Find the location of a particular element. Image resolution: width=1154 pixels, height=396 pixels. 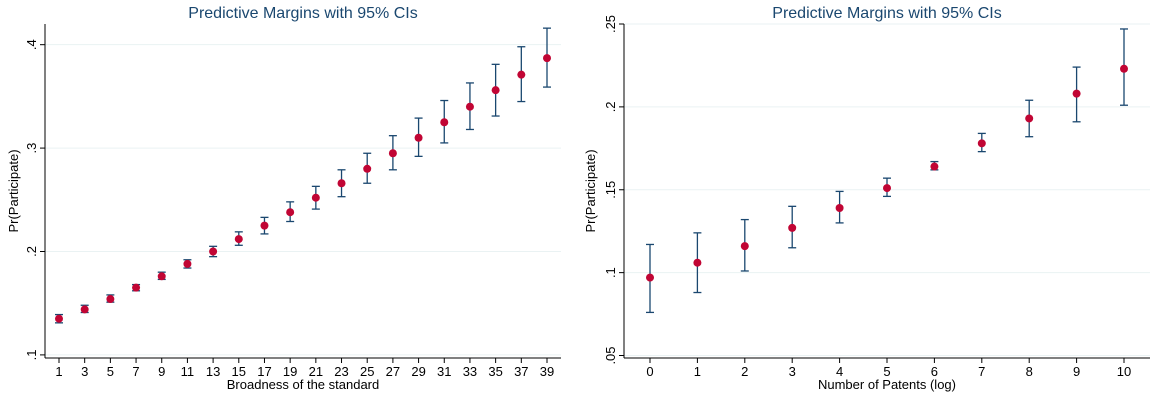

x-tick-label: 4 is located at coordinates (839, 371).